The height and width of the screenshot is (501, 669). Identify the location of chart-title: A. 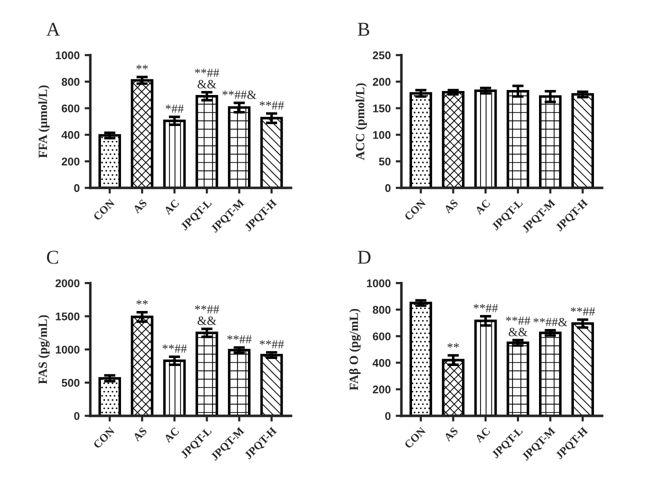
(53, 29).